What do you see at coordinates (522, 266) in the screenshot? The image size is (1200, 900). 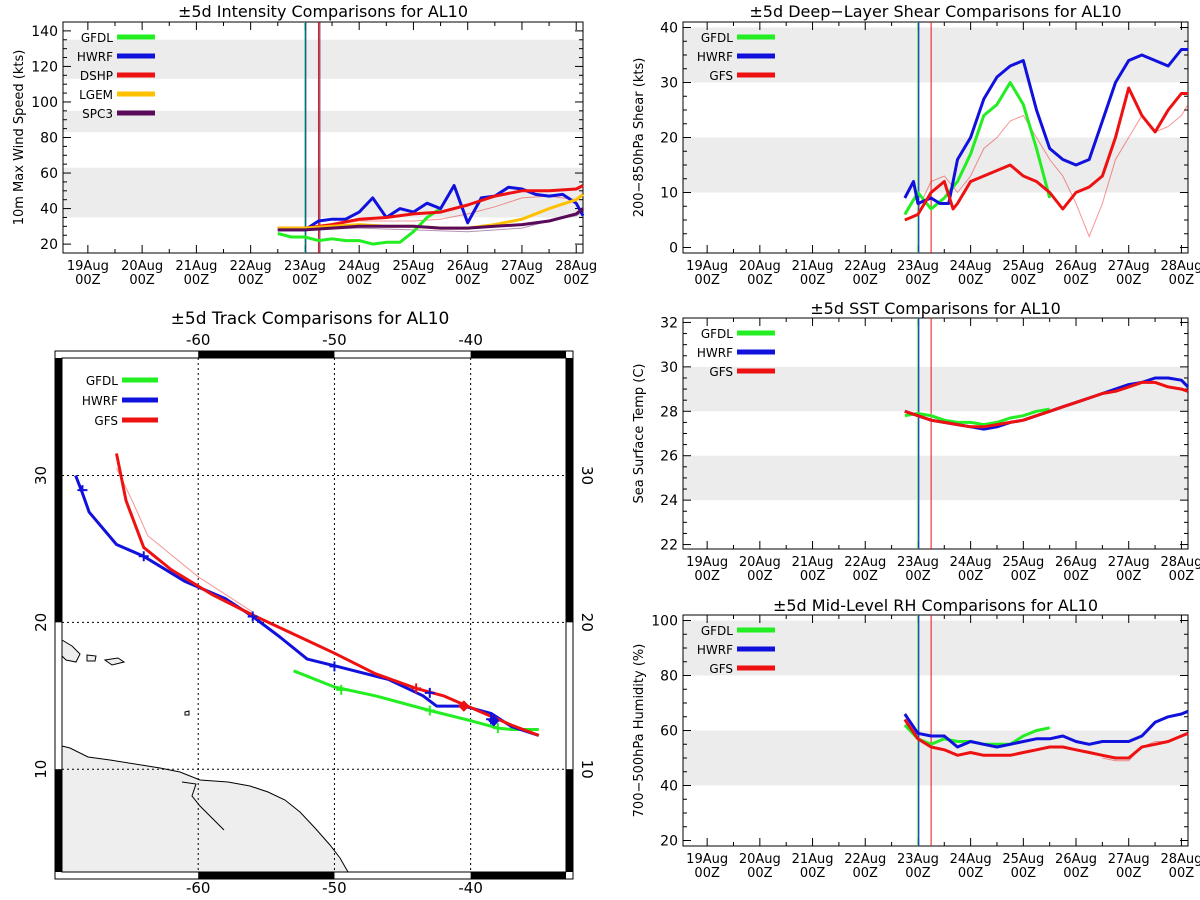 I see `x-tick-label: 27Aug` at bounding box center [522, 266].